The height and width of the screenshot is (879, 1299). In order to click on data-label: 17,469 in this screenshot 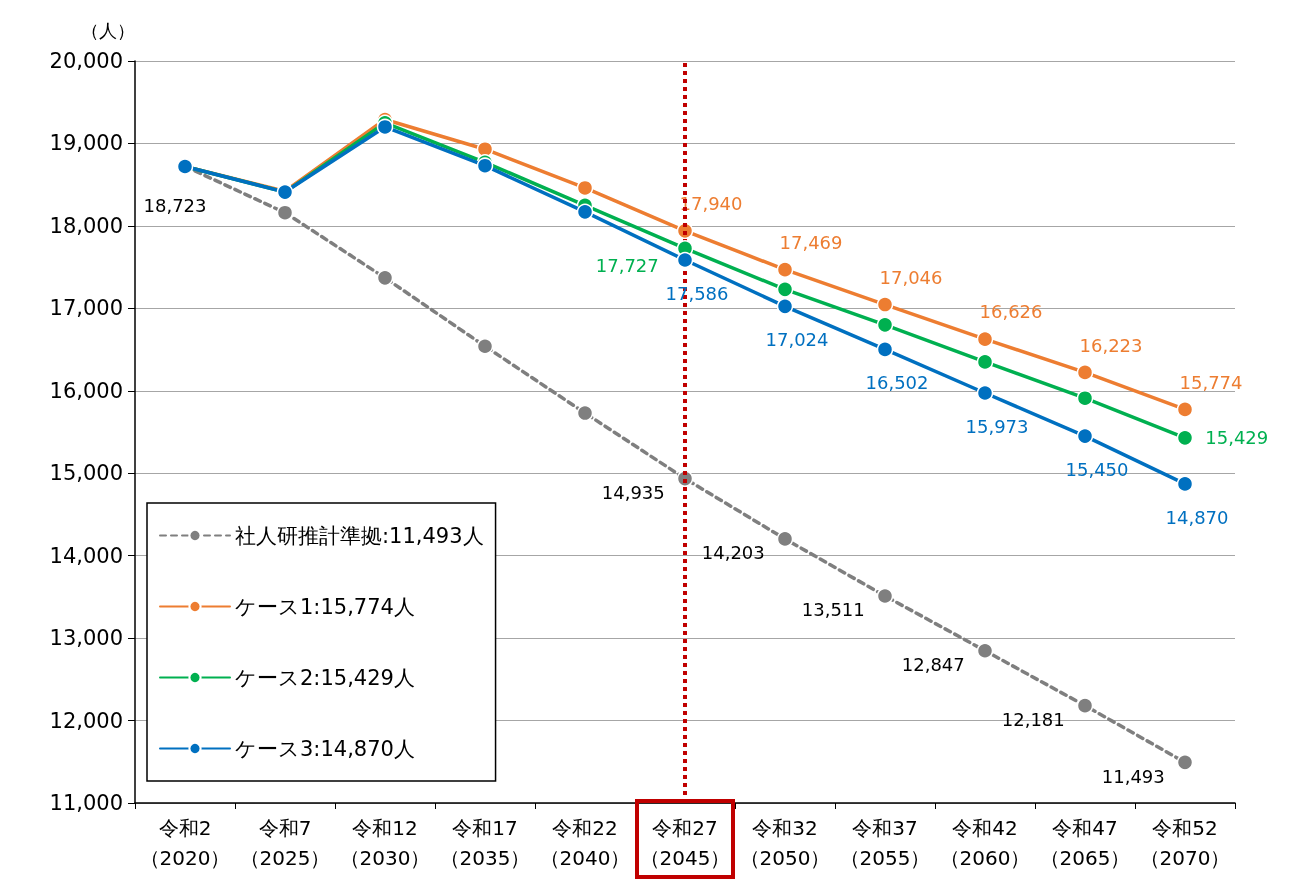, I will do `click(811, 242)`.